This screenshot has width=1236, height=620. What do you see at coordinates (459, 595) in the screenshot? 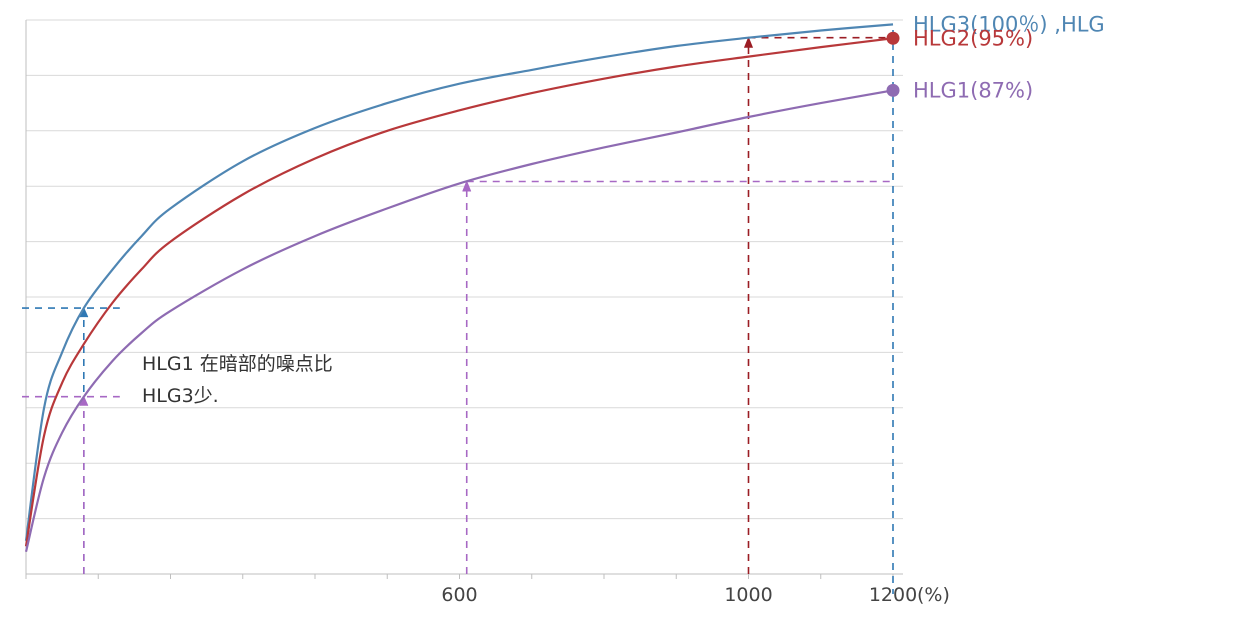
I see `x-tick-label-1: 600` at bounding box center [459, 595].